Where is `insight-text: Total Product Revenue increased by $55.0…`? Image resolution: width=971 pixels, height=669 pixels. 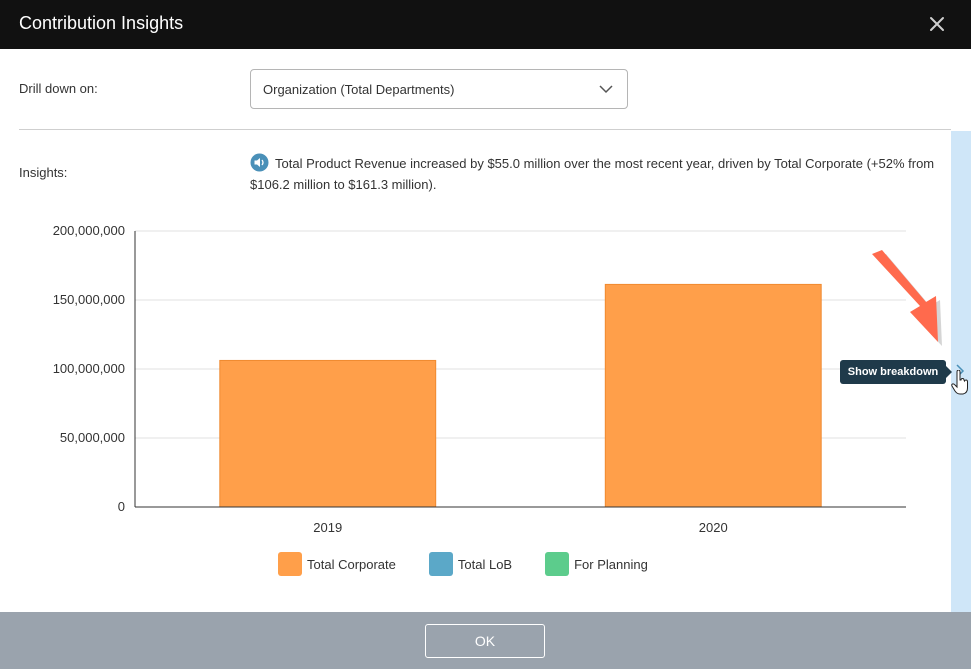
insight-text: Total Product Revenue increased by $55.0… is located at coordinates (592, 174).